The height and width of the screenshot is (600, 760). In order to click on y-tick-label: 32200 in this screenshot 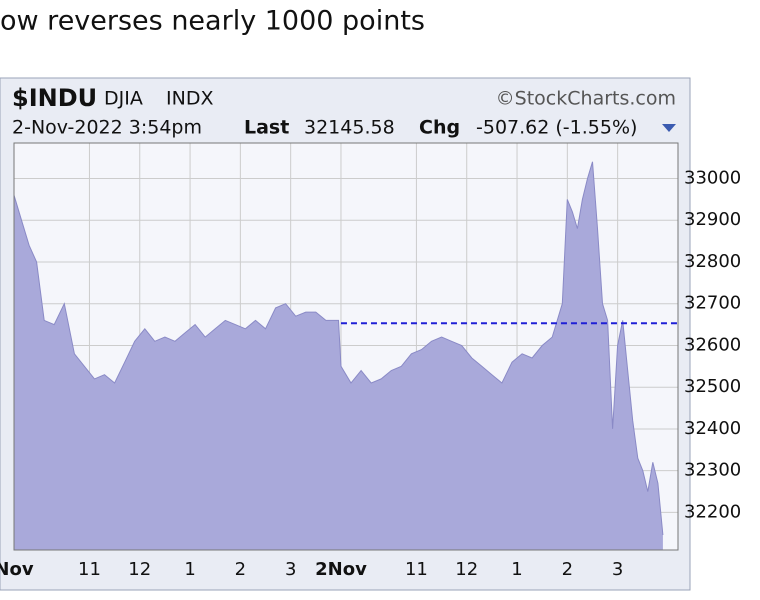, I will do `click(712, 511)`.